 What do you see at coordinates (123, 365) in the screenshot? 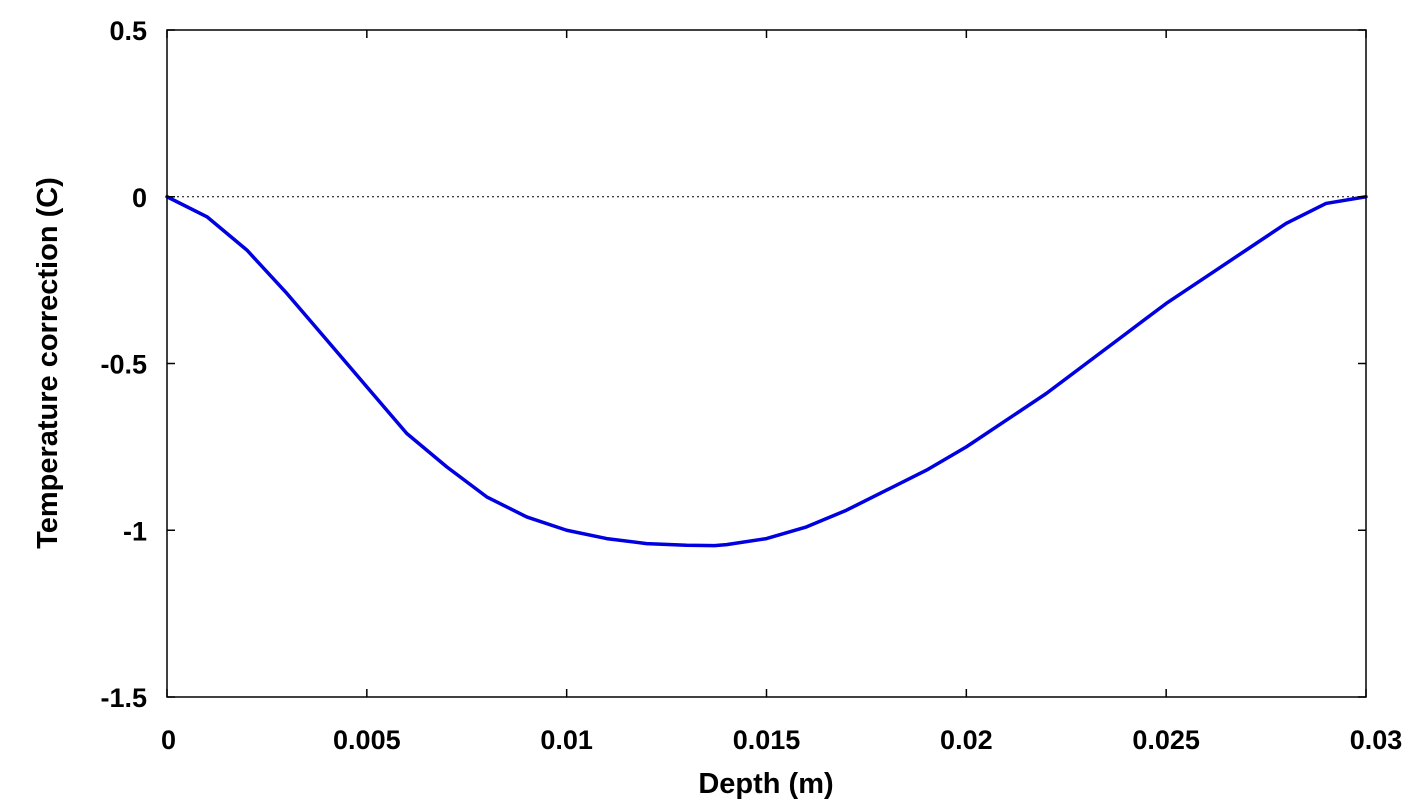
I see `y-tick-label: -0.5` at bounding box center [123, 365].